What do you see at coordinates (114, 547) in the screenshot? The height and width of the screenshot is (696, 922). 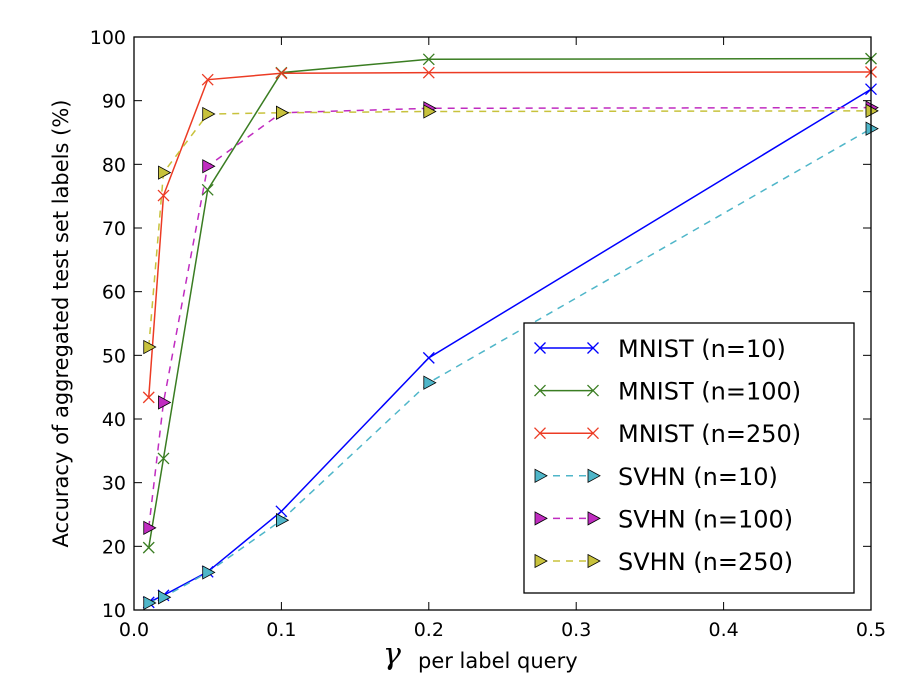 I see `y-tick-label: 20` at bounding box center [114, 547].